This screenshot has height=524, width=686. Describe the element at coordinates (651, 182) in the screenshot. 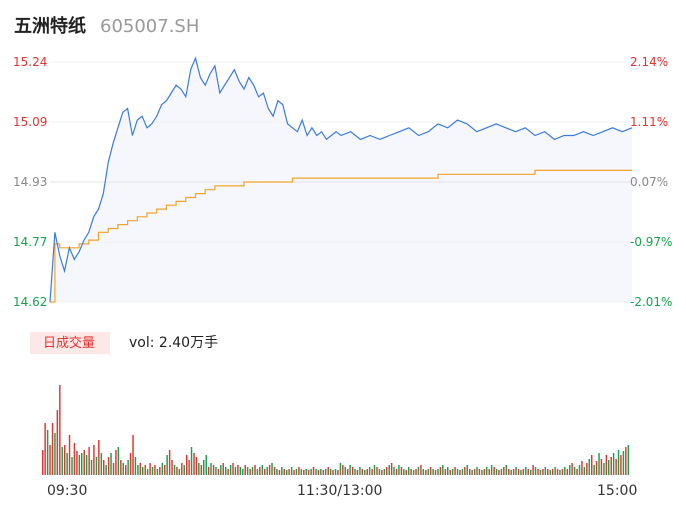

I see `pct-axis-right: 2.14% 1.11% 0.07% -0.97% -2.01%` at that location.